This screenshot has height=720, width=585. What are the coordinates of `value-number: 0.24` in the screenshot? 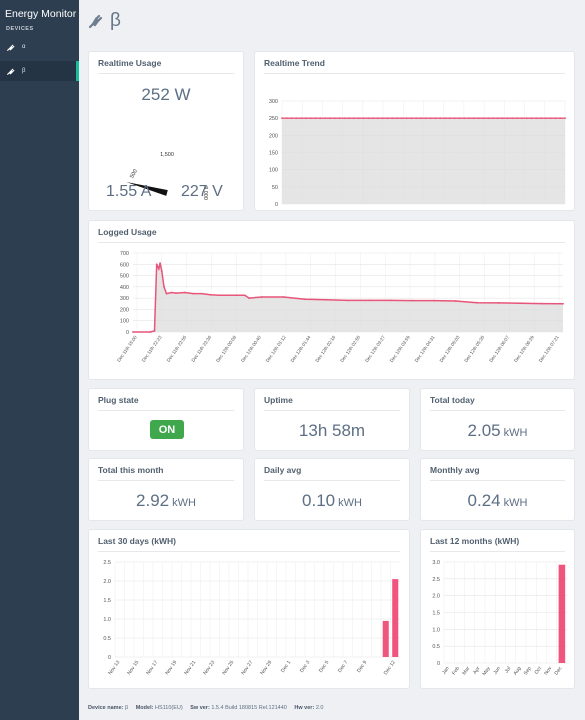 It's located at (484, 500).